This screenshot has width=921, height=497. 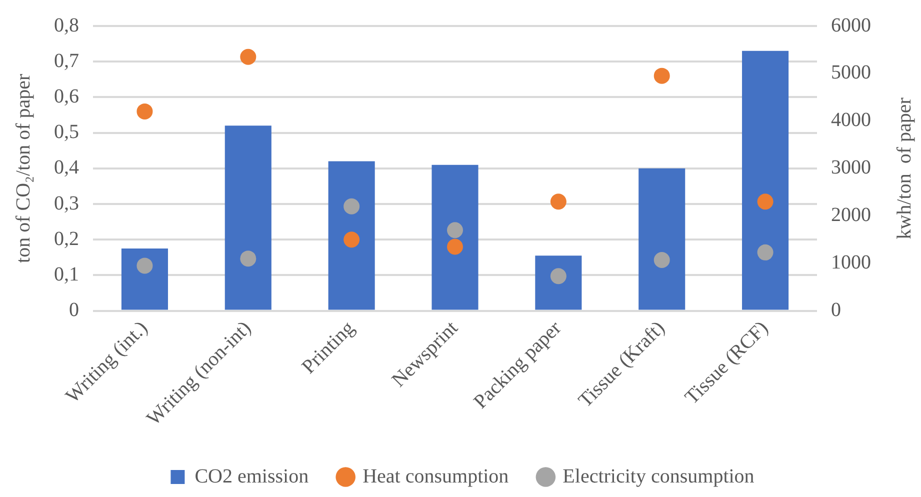 I want to click on y2-tick-label: 2000, so click(x=851, y=215).